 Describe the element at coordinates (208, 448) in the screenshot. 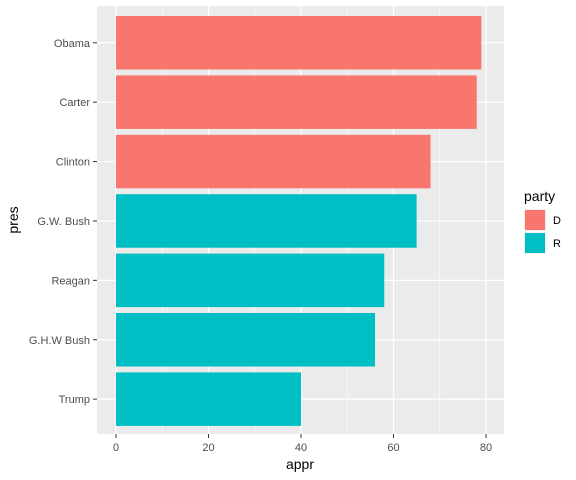

I see `x-tick-label: 20` at that location.